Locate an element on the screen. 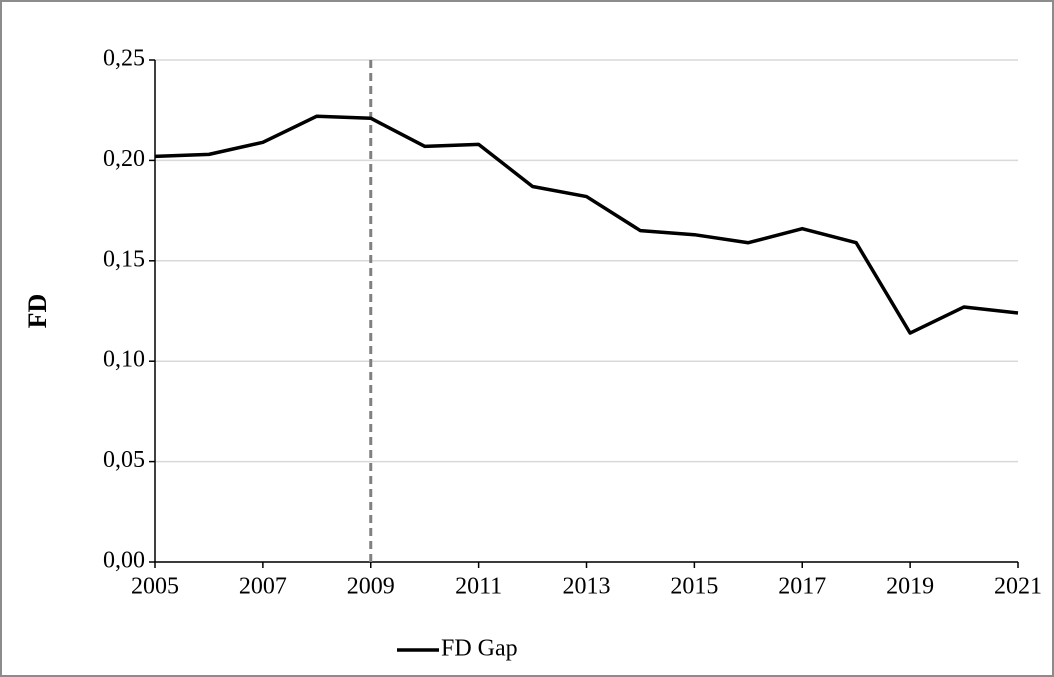  legend-label: FD Gap is located at coordinates (479, 649).